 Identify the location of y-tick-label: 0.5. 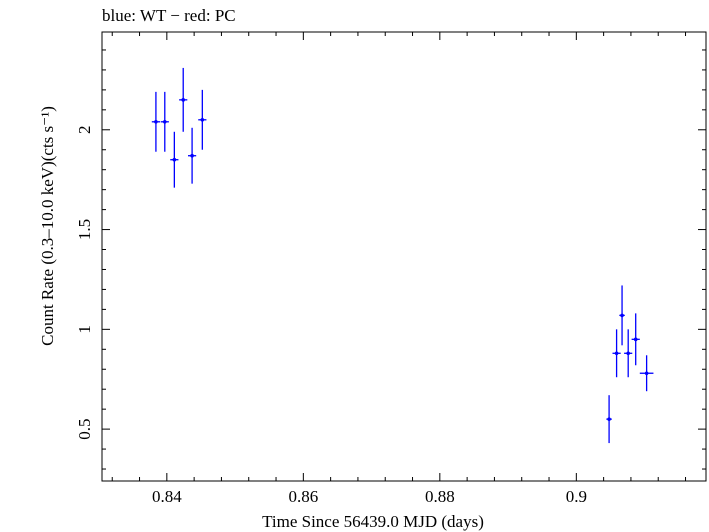
(84, 428).